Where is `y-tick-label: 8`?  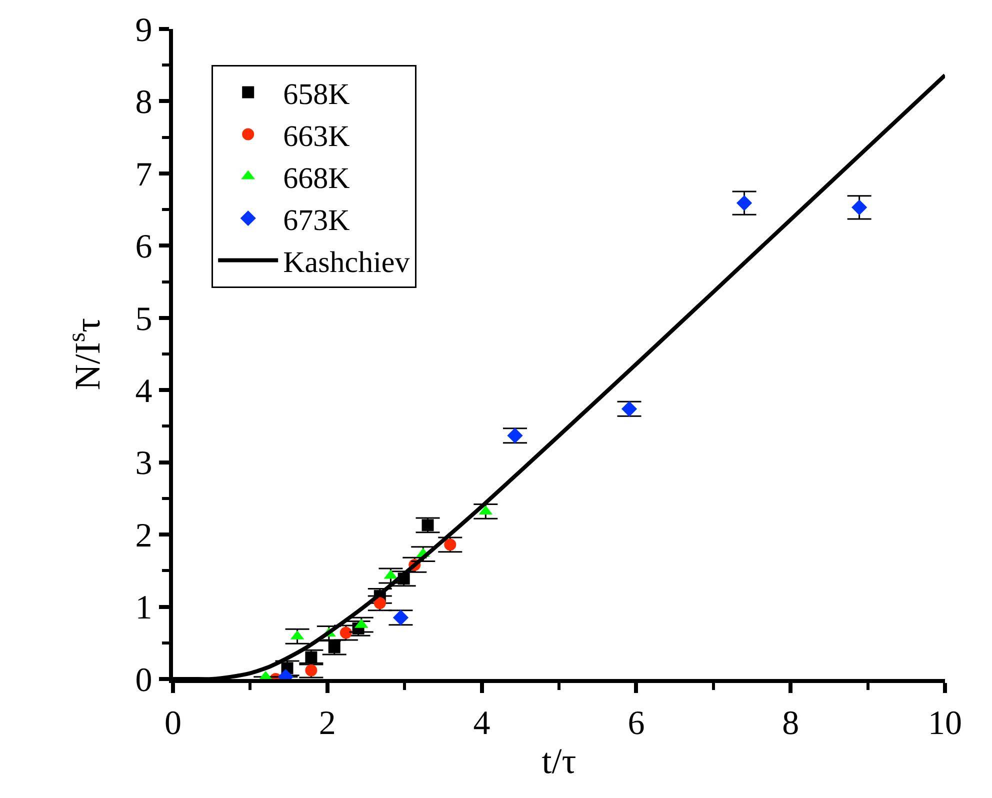
y-tick-label: 8 is located at coordinates (143, 103).